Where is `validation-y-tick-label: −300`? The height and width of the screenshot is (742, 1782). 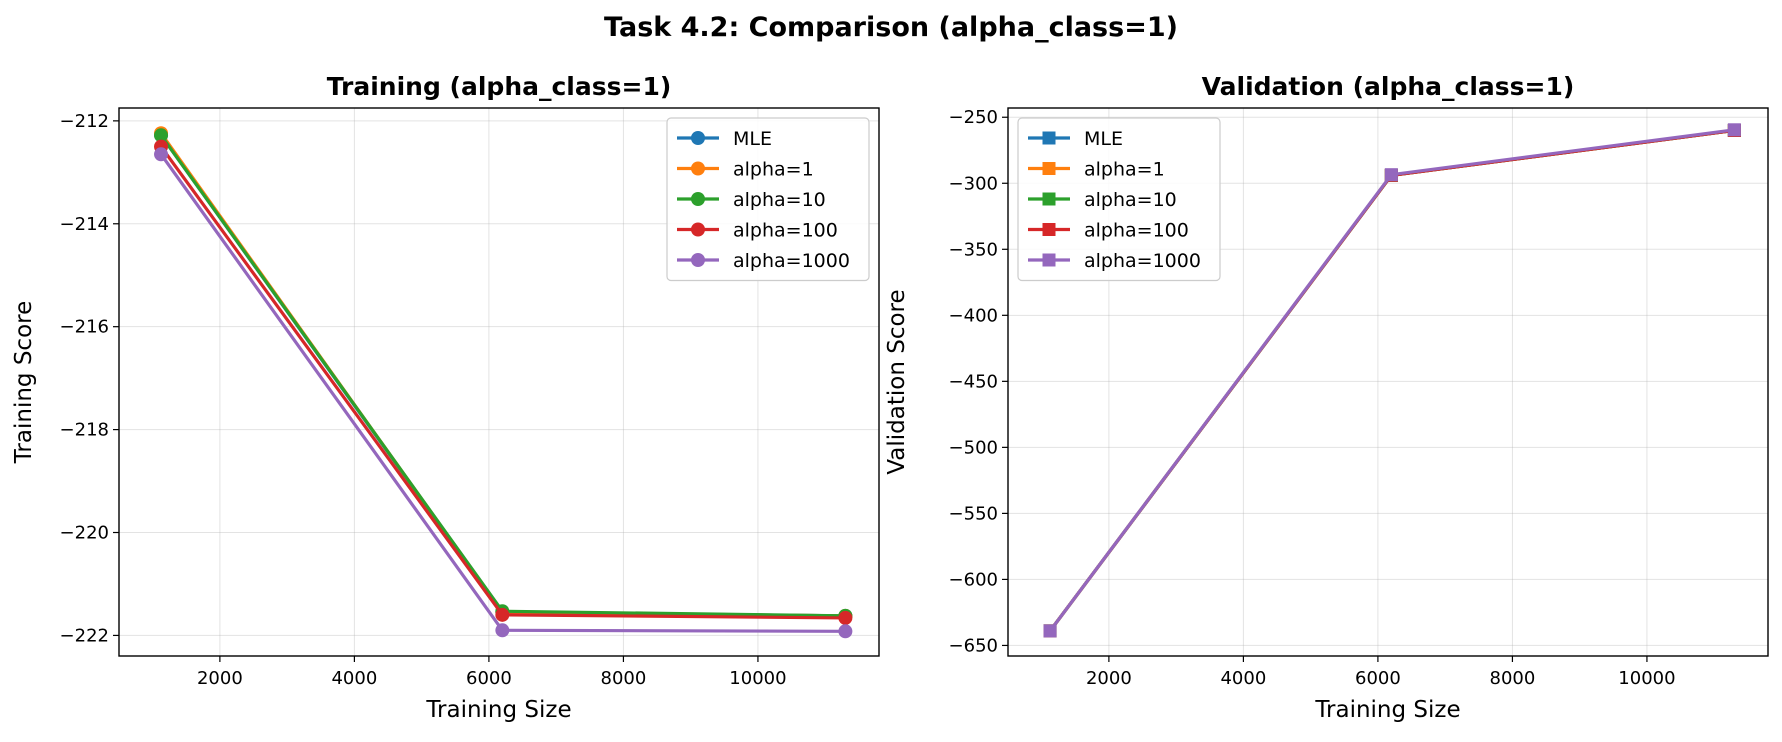
validation-y-tick-label: −300 is located at coordinates (973, 183).